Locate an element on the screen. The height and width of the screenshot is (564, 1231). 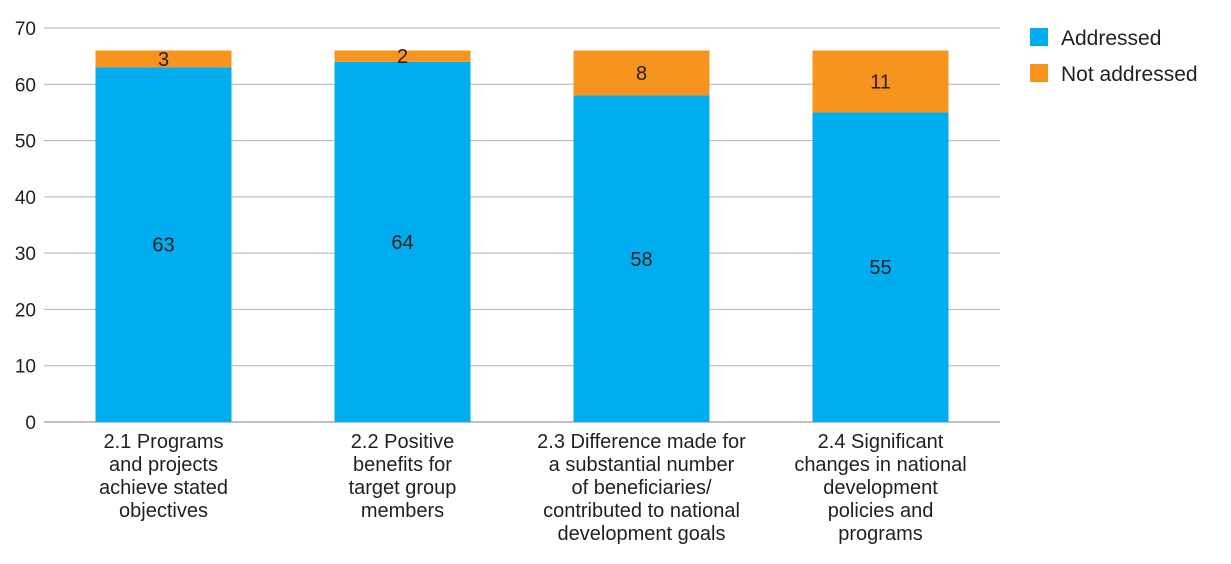
legend-label: Addressed is located at coordinates (1111, 38).